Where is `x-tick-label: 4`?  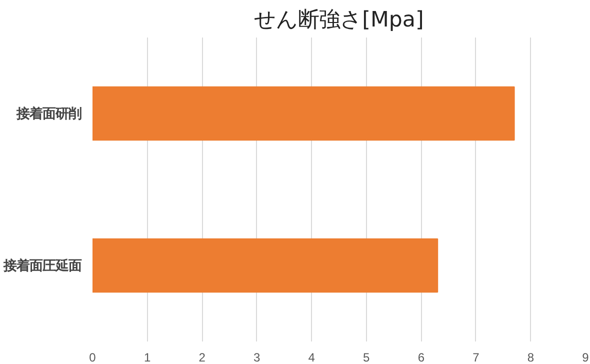
x-tick-label: 4 is located at coordinates (312, 357).